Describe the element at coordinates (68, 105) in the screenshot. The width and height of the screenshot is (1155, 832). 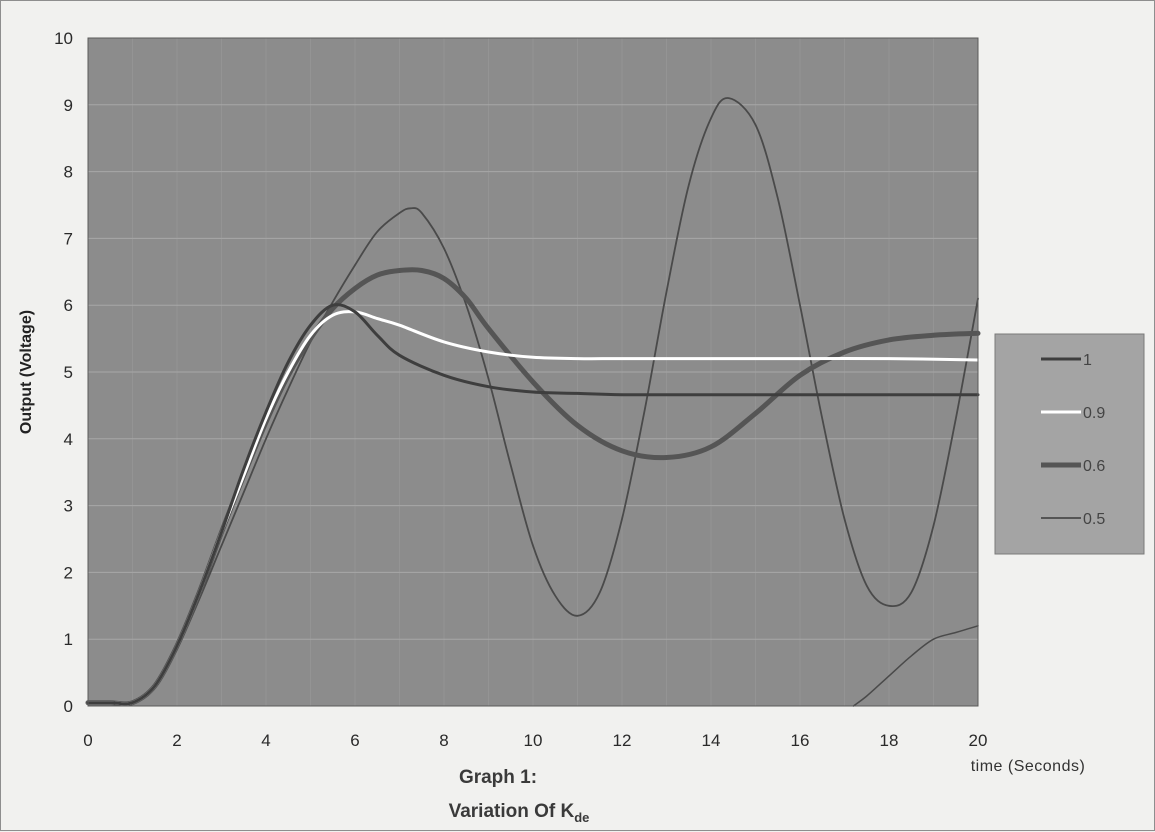
I see `y-tick-label: 9` at that location.